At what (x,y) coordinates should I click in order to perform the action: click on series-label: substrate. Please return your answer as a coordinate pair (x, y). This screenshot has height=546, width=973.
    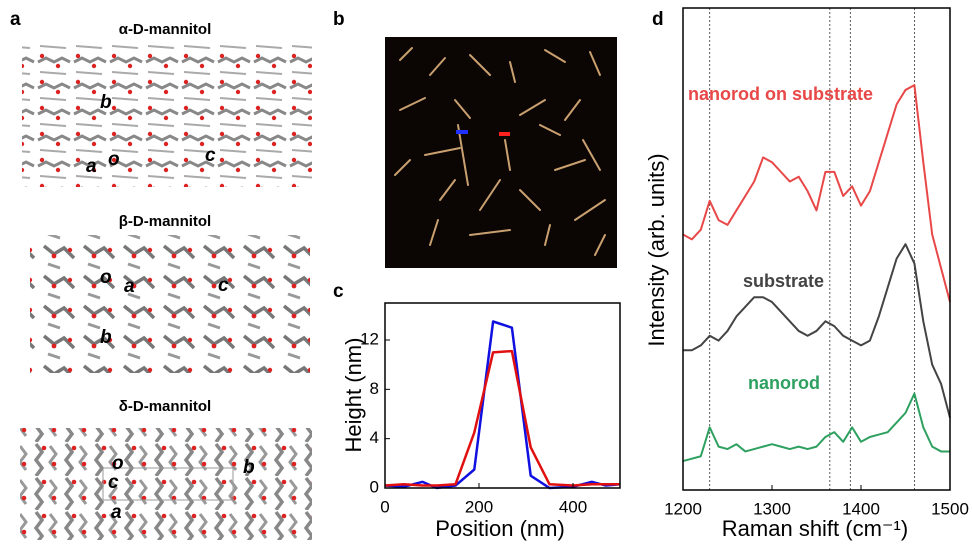
    Looking at the image, I should click on (783, 281).